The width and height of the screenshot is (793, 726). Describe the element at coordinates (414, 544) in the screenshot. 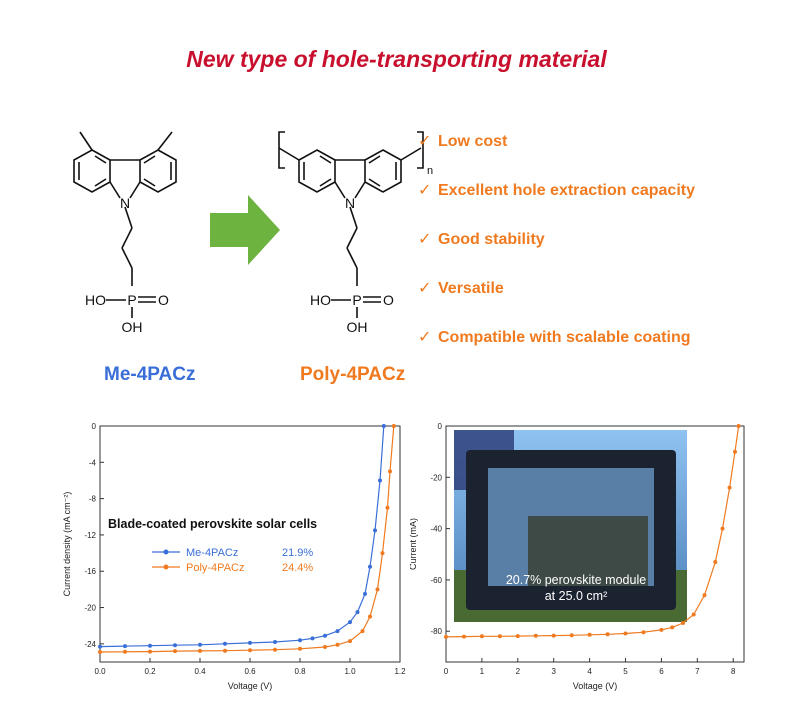

I see `y-axis-label: Current (mA)` at that location.